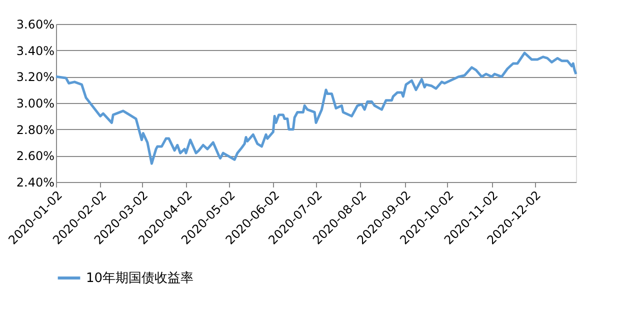  What do you see at coordinates (35, 129) in the screenshot?
I see `y-tick-label: 2.80%` at bounding box center [35, 129].